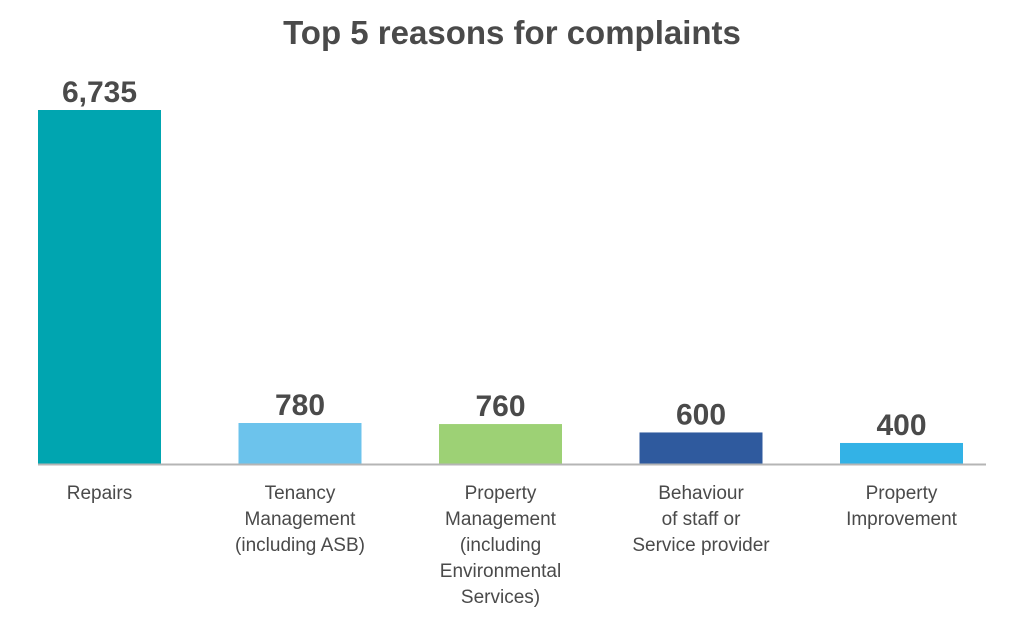 The image size is (1024, 626). I want to click on category-label-line: (including, so click(500, 545).